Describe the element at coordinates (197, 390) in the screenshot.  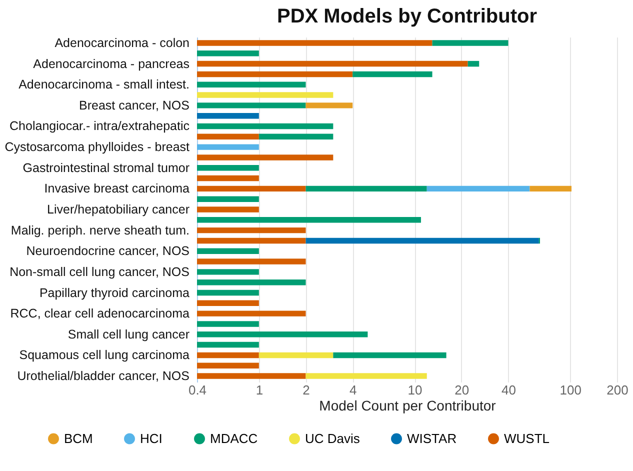
I see `x-tick-label: 0.4` at that location.